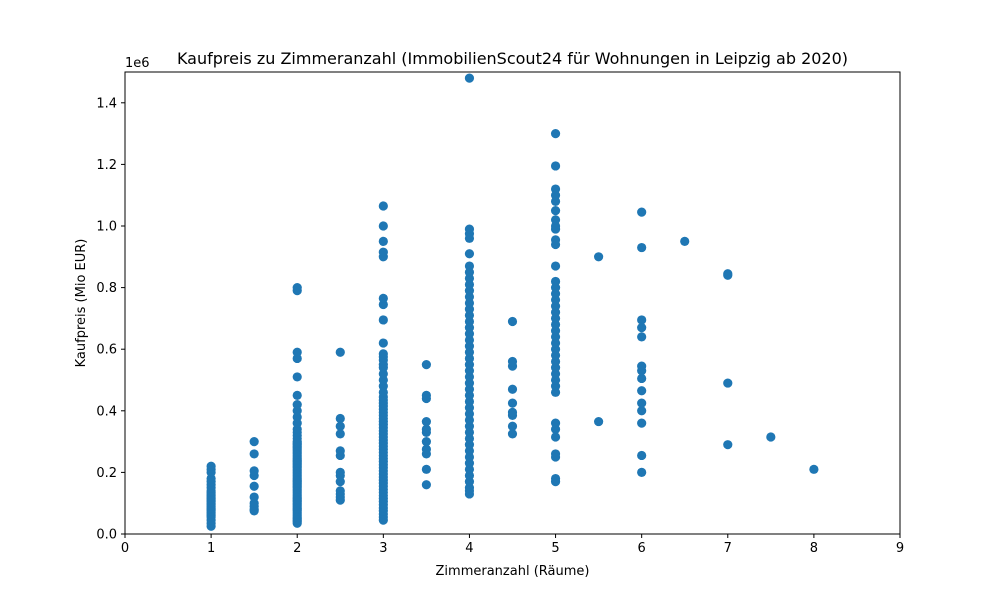 The width and height of the screenshot is (1000, 600). I want to click on x-tick-label: 8, so click(814, 548).